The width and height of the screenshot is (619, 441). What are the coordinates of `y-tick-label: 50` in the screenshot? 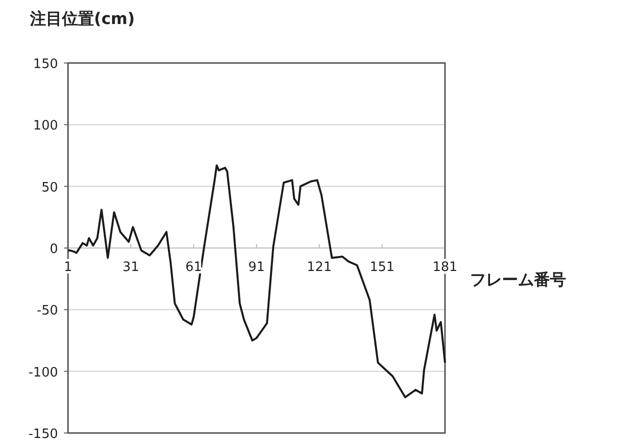 It's located at (49, 188).